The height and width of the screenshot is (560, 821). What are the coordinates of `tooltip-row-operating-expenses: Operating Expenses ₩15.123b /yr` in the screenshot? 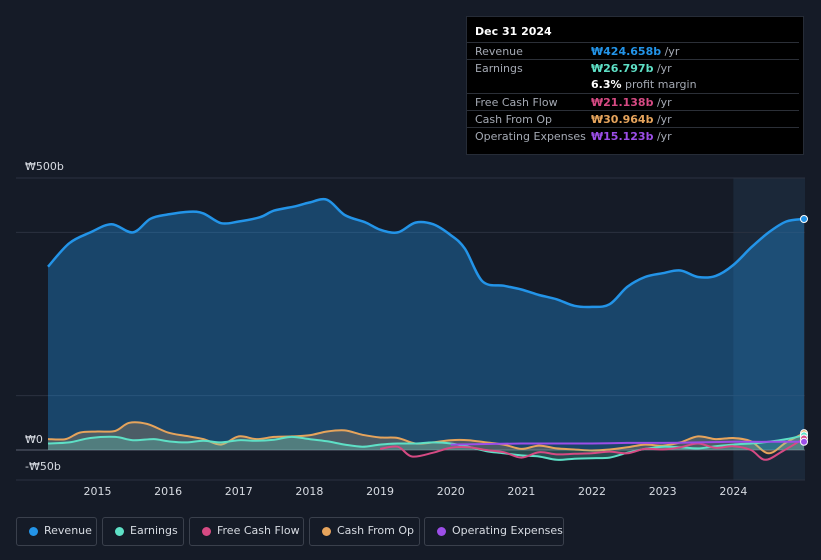 It's located at (633, 136).